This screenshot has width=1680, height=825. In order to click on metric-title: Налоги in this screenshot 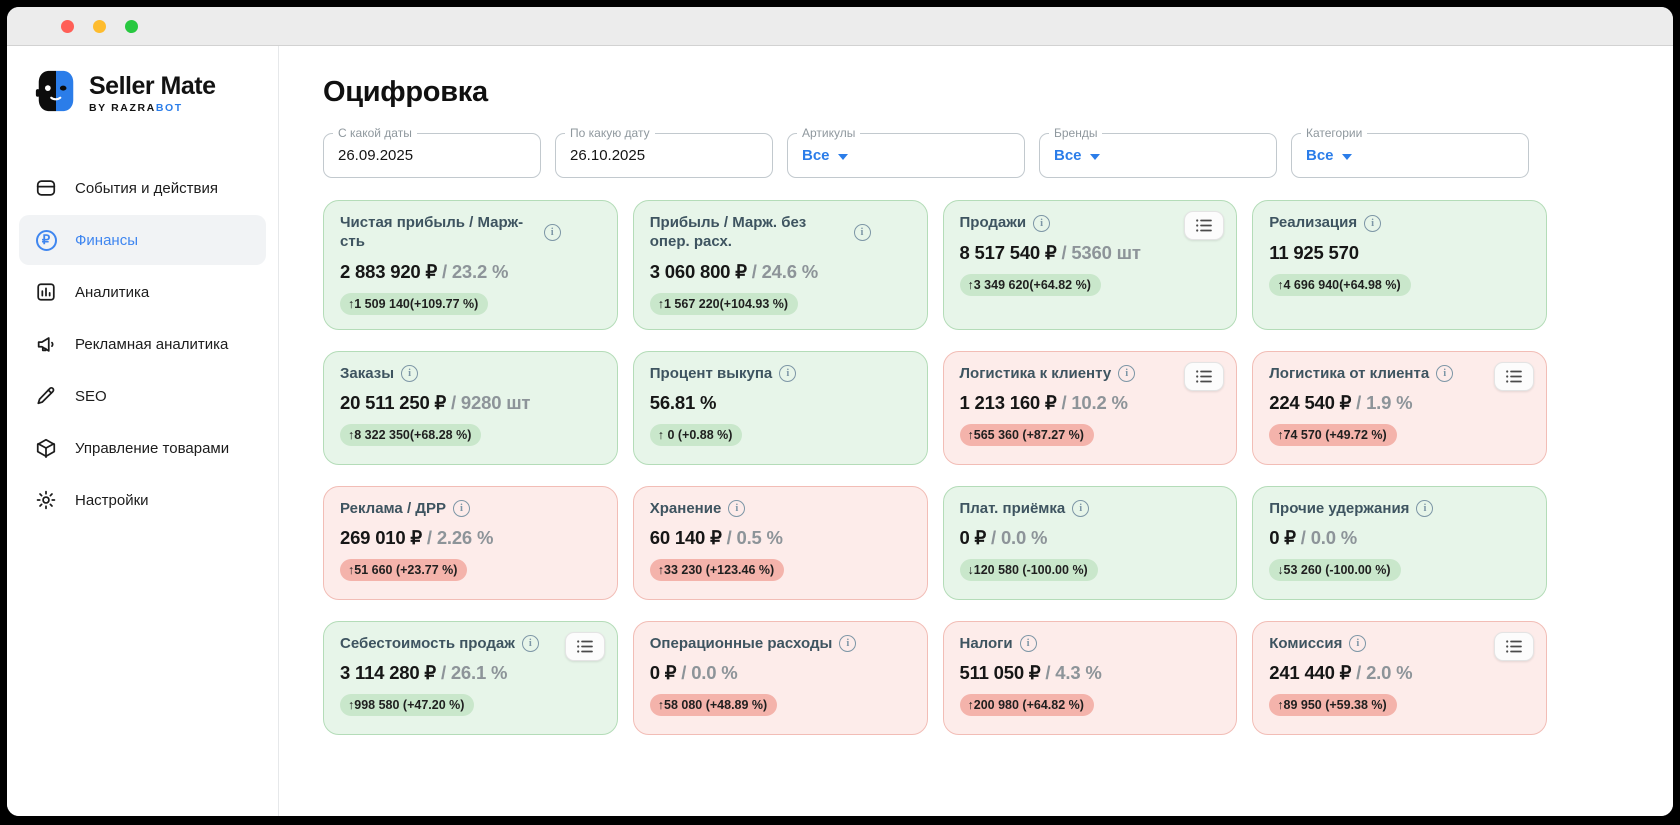, I will do `click(986, 643)`.